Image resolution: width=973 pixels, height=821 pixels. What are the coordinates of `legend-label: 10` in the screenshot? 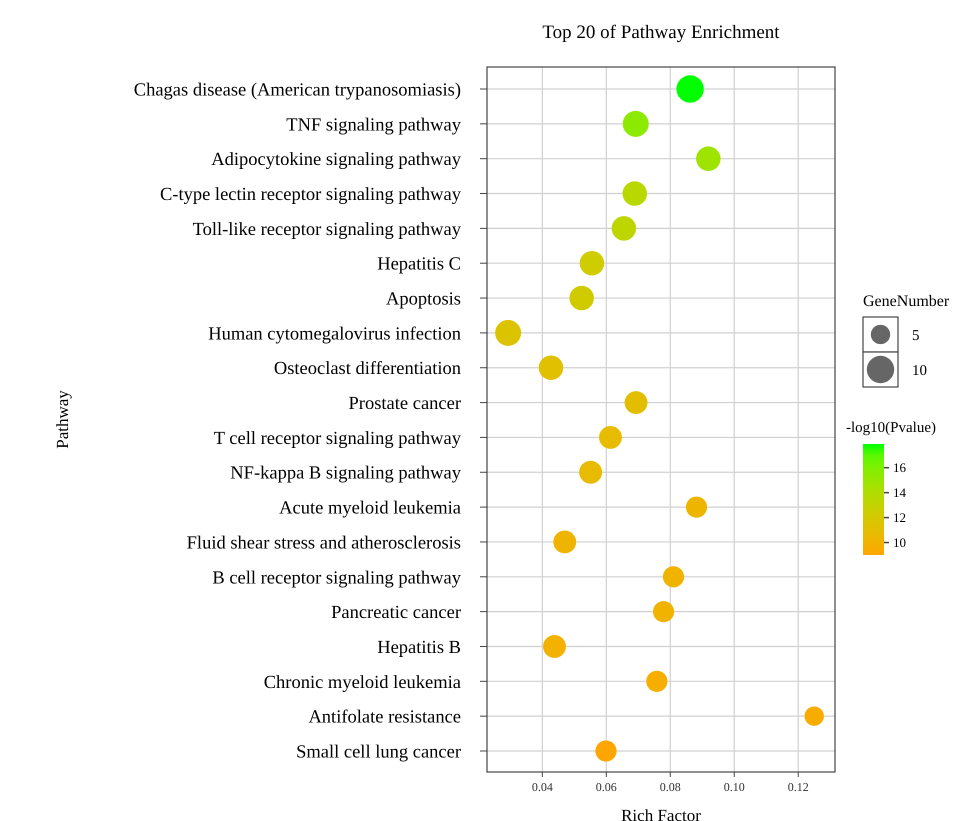 It's located at (919, 370).